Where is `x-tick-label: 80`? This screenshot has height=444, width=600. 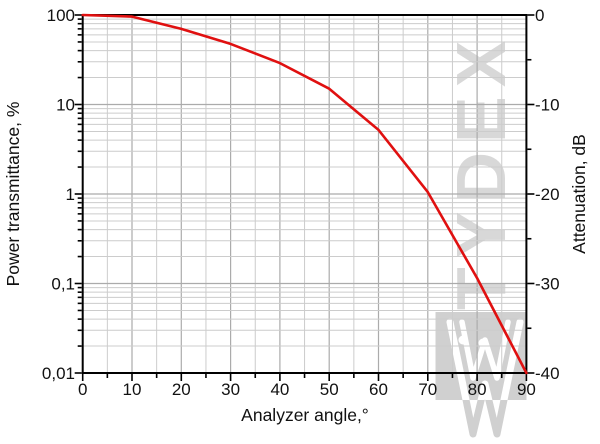
x-tick-label: 80 is located at coordinates (477, 389).